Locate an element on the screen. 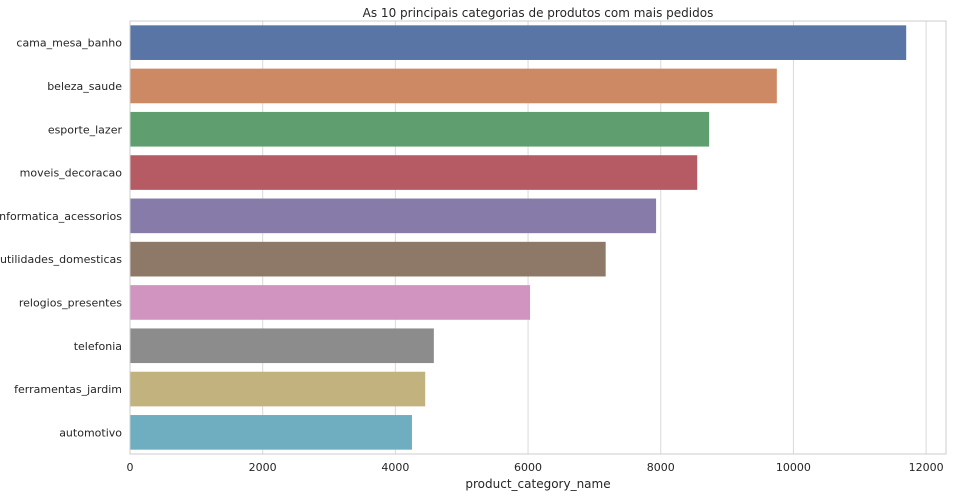  bar-informatica-acessorios is located at coordinates (393, 216).